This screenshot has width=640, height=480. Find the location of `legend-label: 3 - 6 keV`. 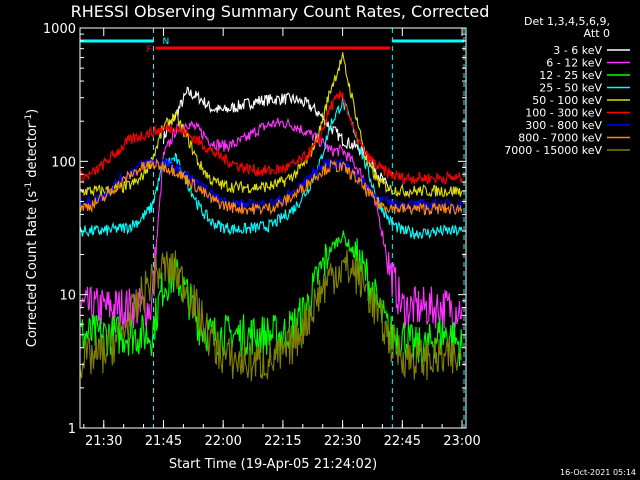

legend-label: 3 - 6 keV is located at coordinates (577, 50).